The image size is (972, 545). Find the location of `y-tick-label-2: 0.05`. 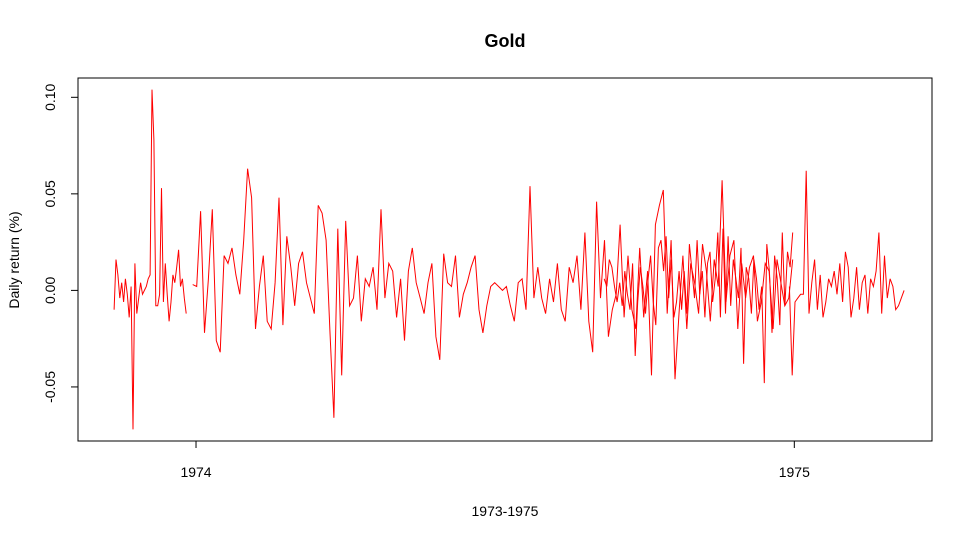

y-tick-label-2: 0.05 is located at coordinates (50, 193).